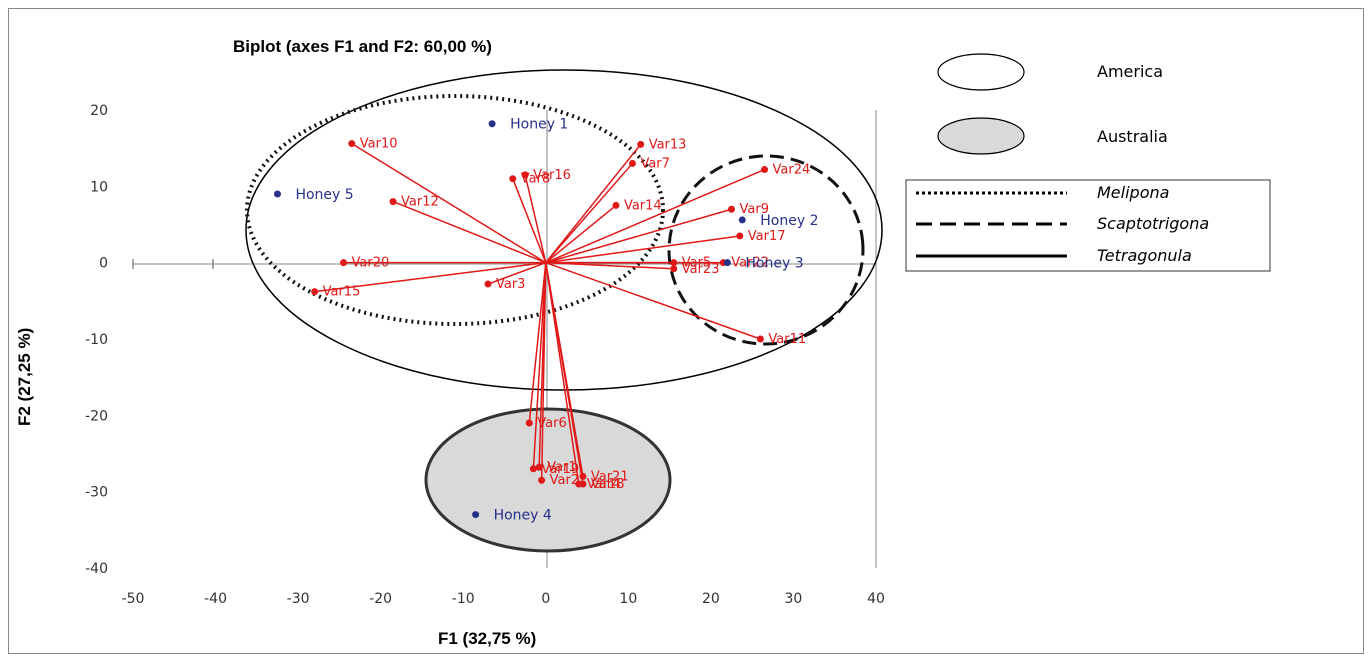  What do you see at coordinates (545, 599) in the screenshot?
I see `x-tick-label: 0` at bounding box center [545, 599].